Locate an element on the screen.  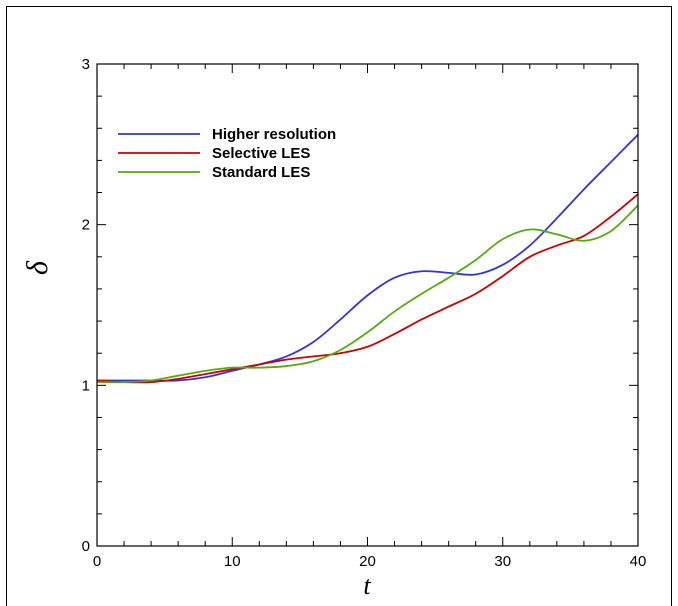
x-tick-label: 30 is located at coordinates (502, 561).